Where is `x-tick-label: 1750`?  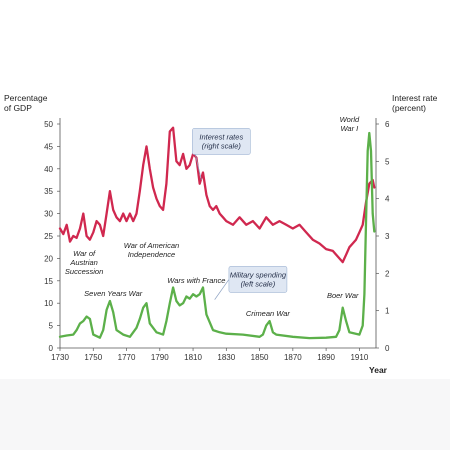
x-tick-label: 1750 is located at coordinates (93, 357).